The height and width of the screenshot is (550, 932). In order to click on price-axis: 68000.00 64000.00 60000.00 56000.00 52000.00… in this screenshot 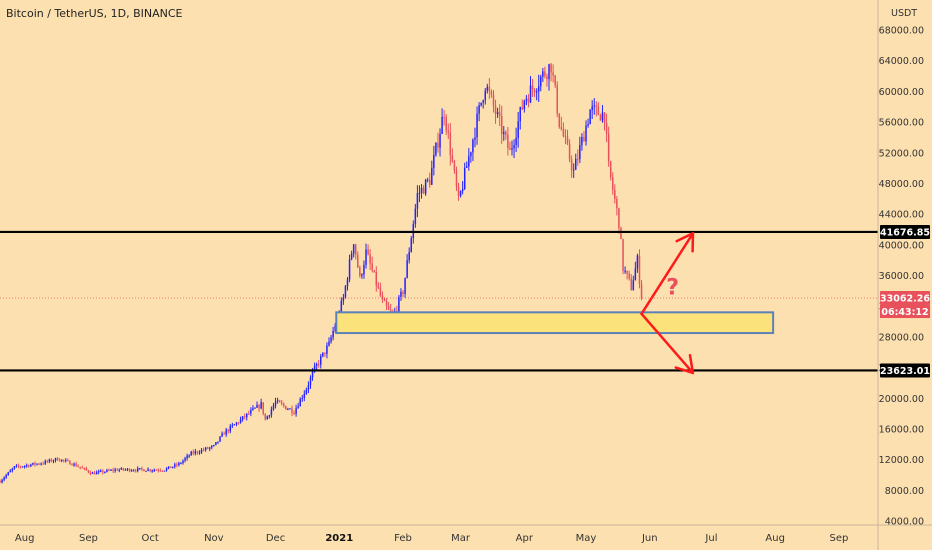, I will do `click(901, 277)`.